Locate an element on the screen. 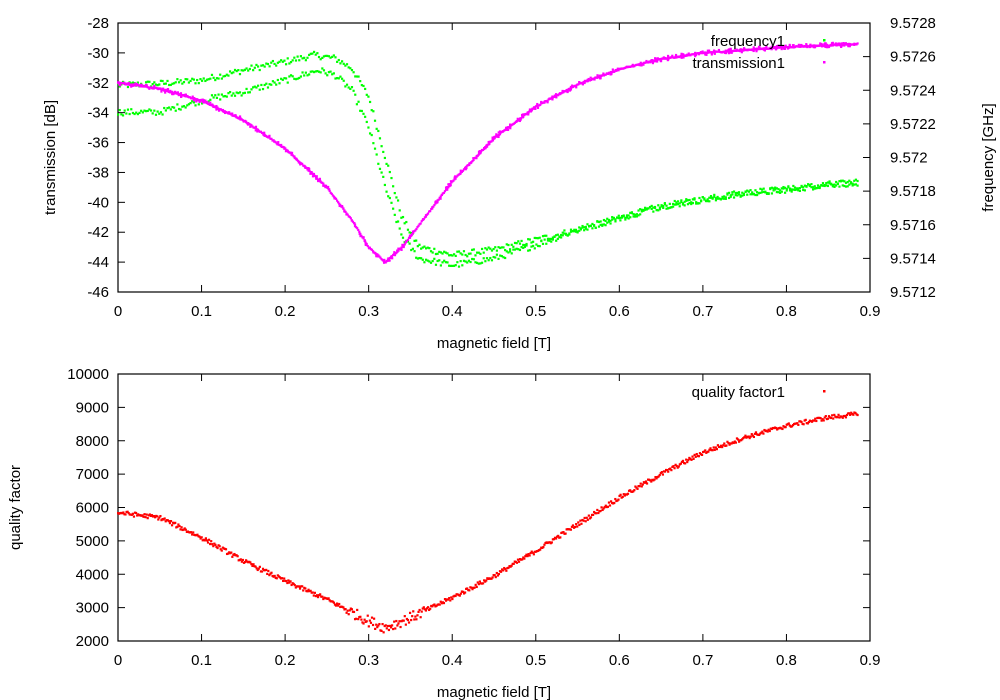 The image size is (1000, 700). y2-tick-label: 9.5716 is located at coordinates (913, 225).